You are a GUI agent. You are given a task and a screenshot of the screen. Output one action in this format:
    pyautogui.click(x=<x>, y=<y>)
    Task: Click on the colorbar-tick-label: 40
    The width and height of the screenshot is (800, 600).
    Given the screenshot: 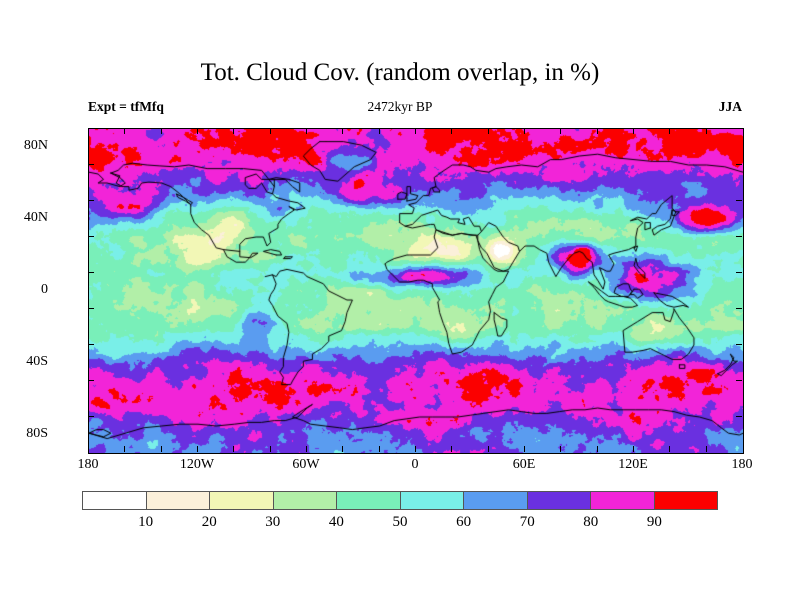 What is the action you would take?
    pyautogui.click(x=336, y=522)
    